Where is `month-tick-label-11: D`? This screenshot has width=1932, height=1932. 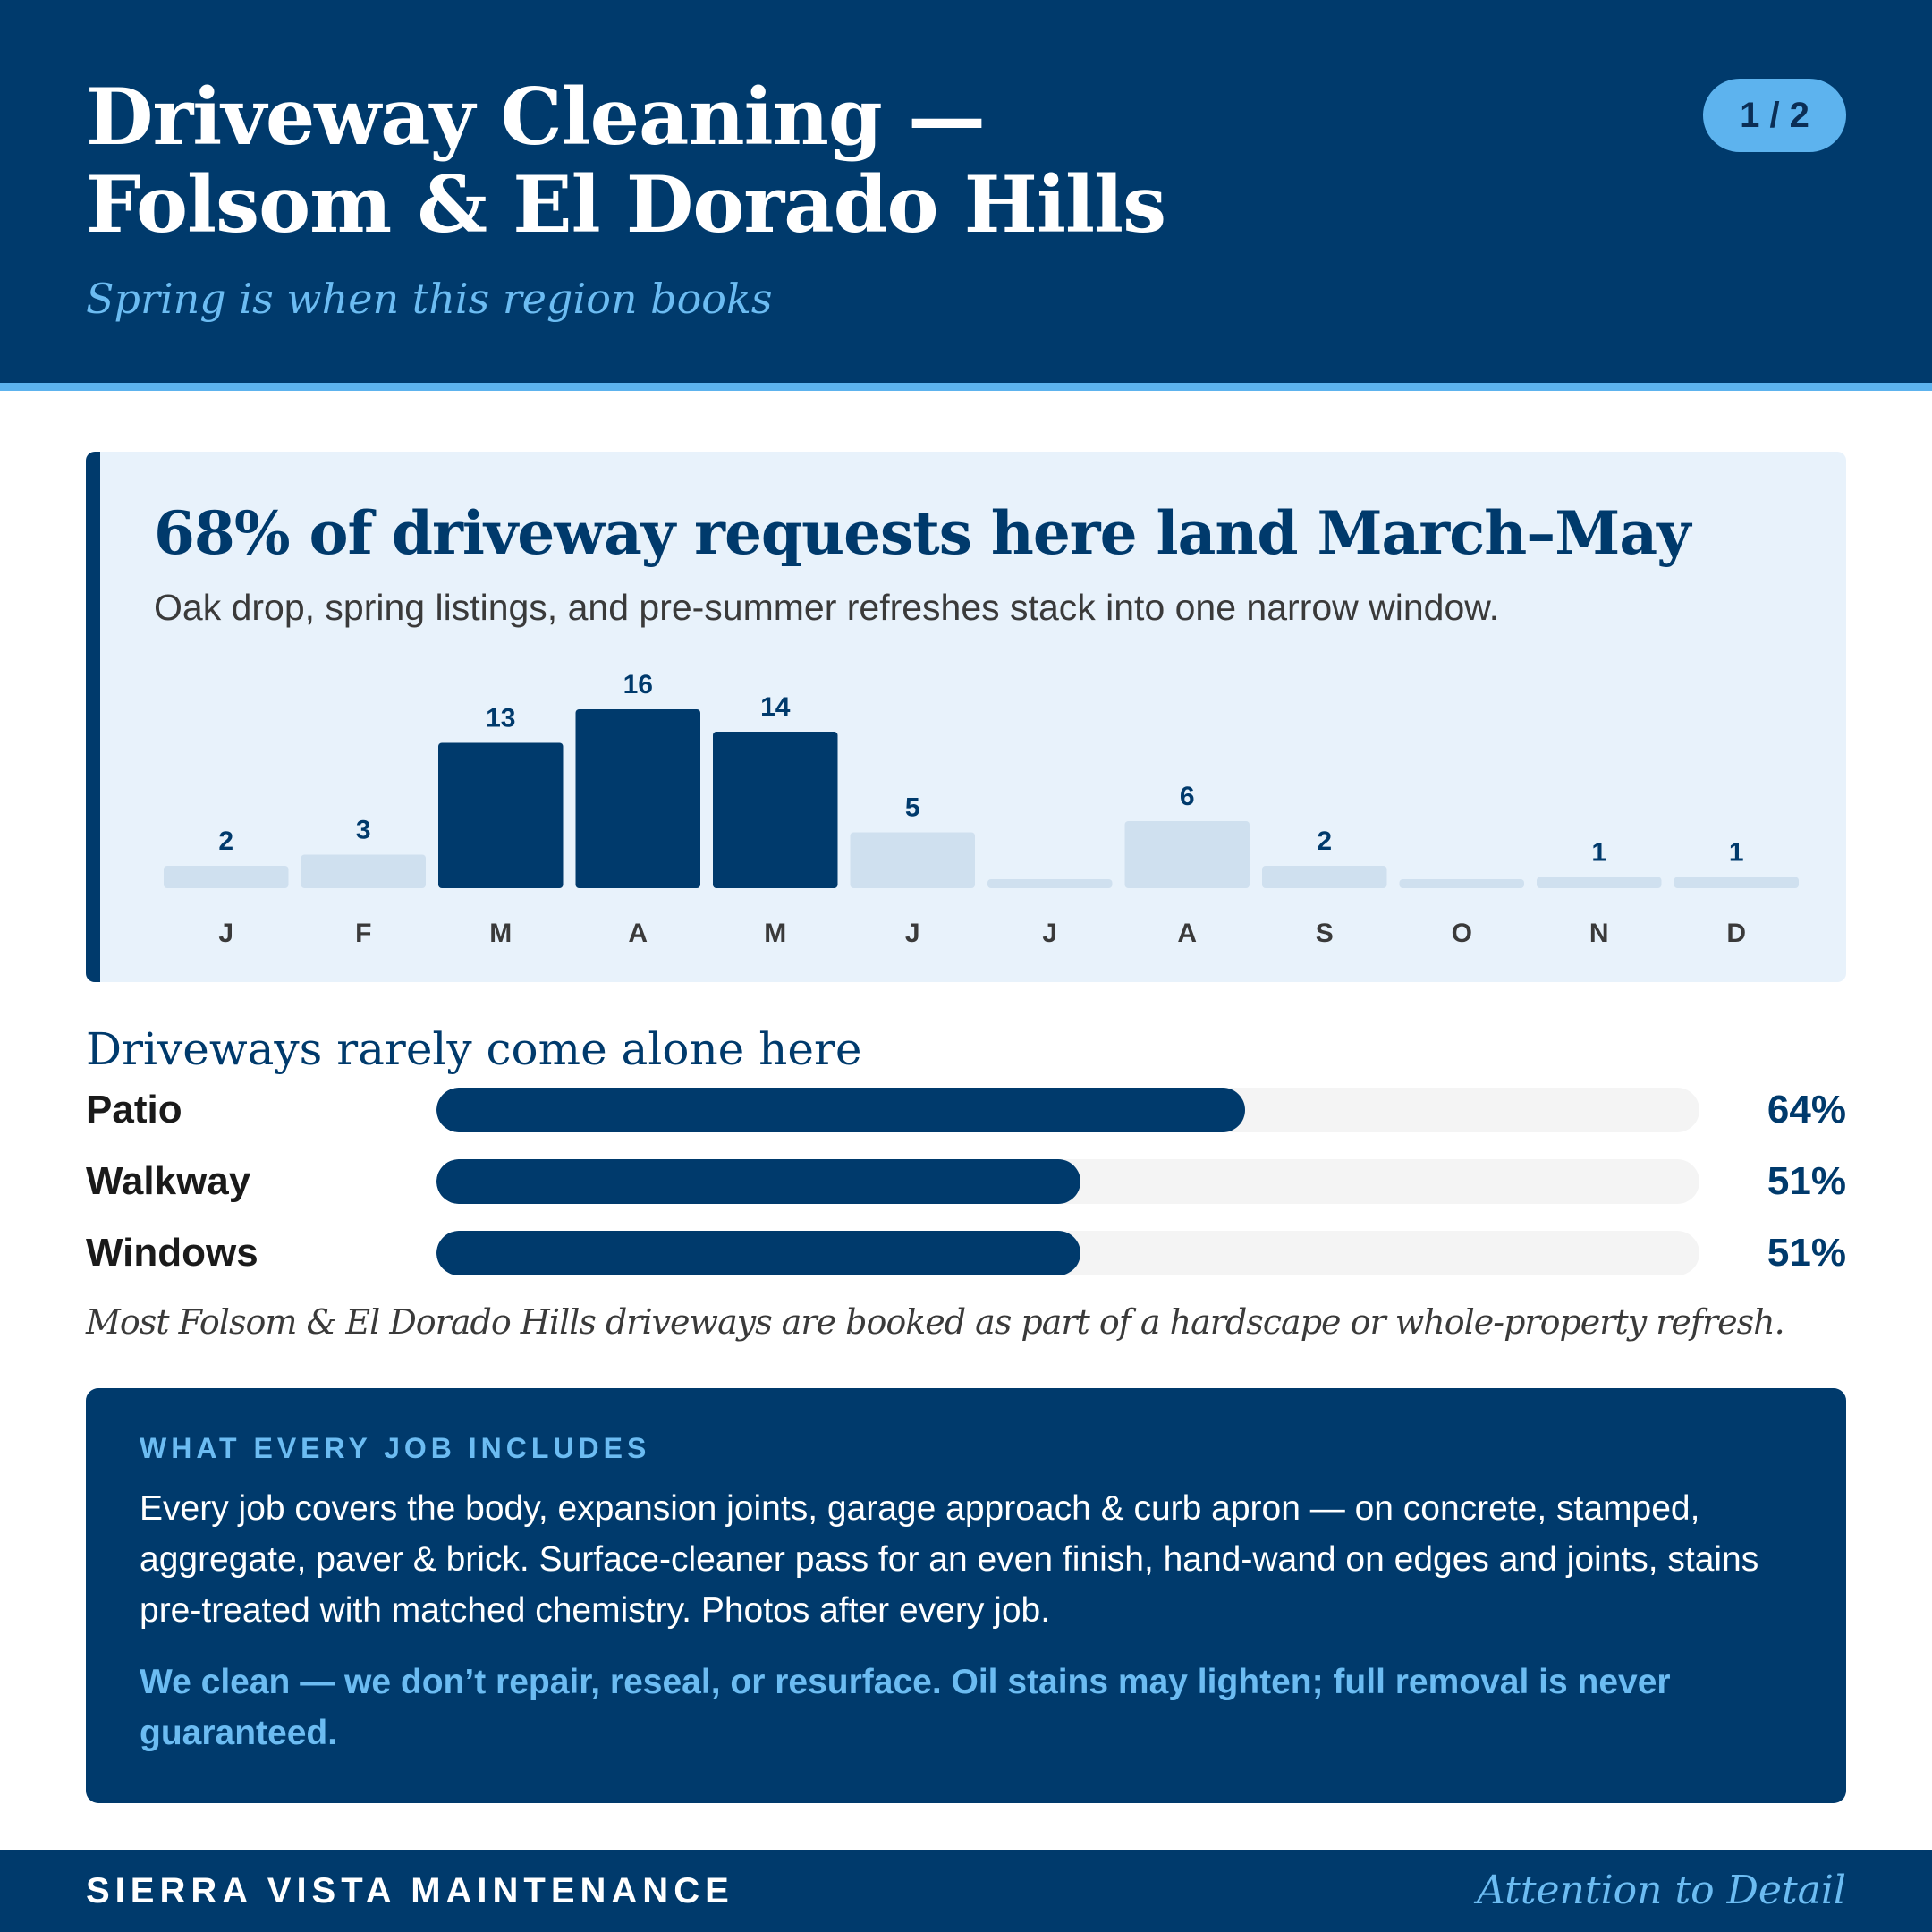
month-tick-label-11: D is located at coordinates (1736, 933).